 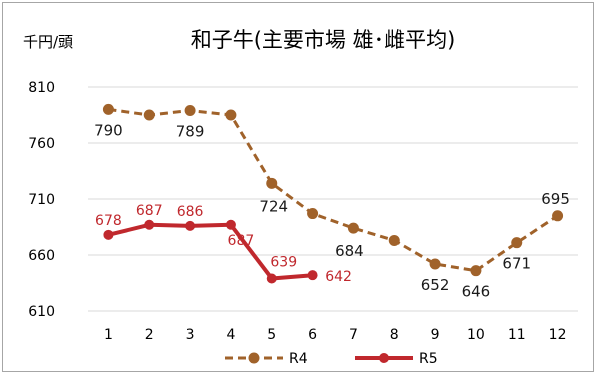 I want to click on y-tick-label: 710, so click(x=41, y=200).